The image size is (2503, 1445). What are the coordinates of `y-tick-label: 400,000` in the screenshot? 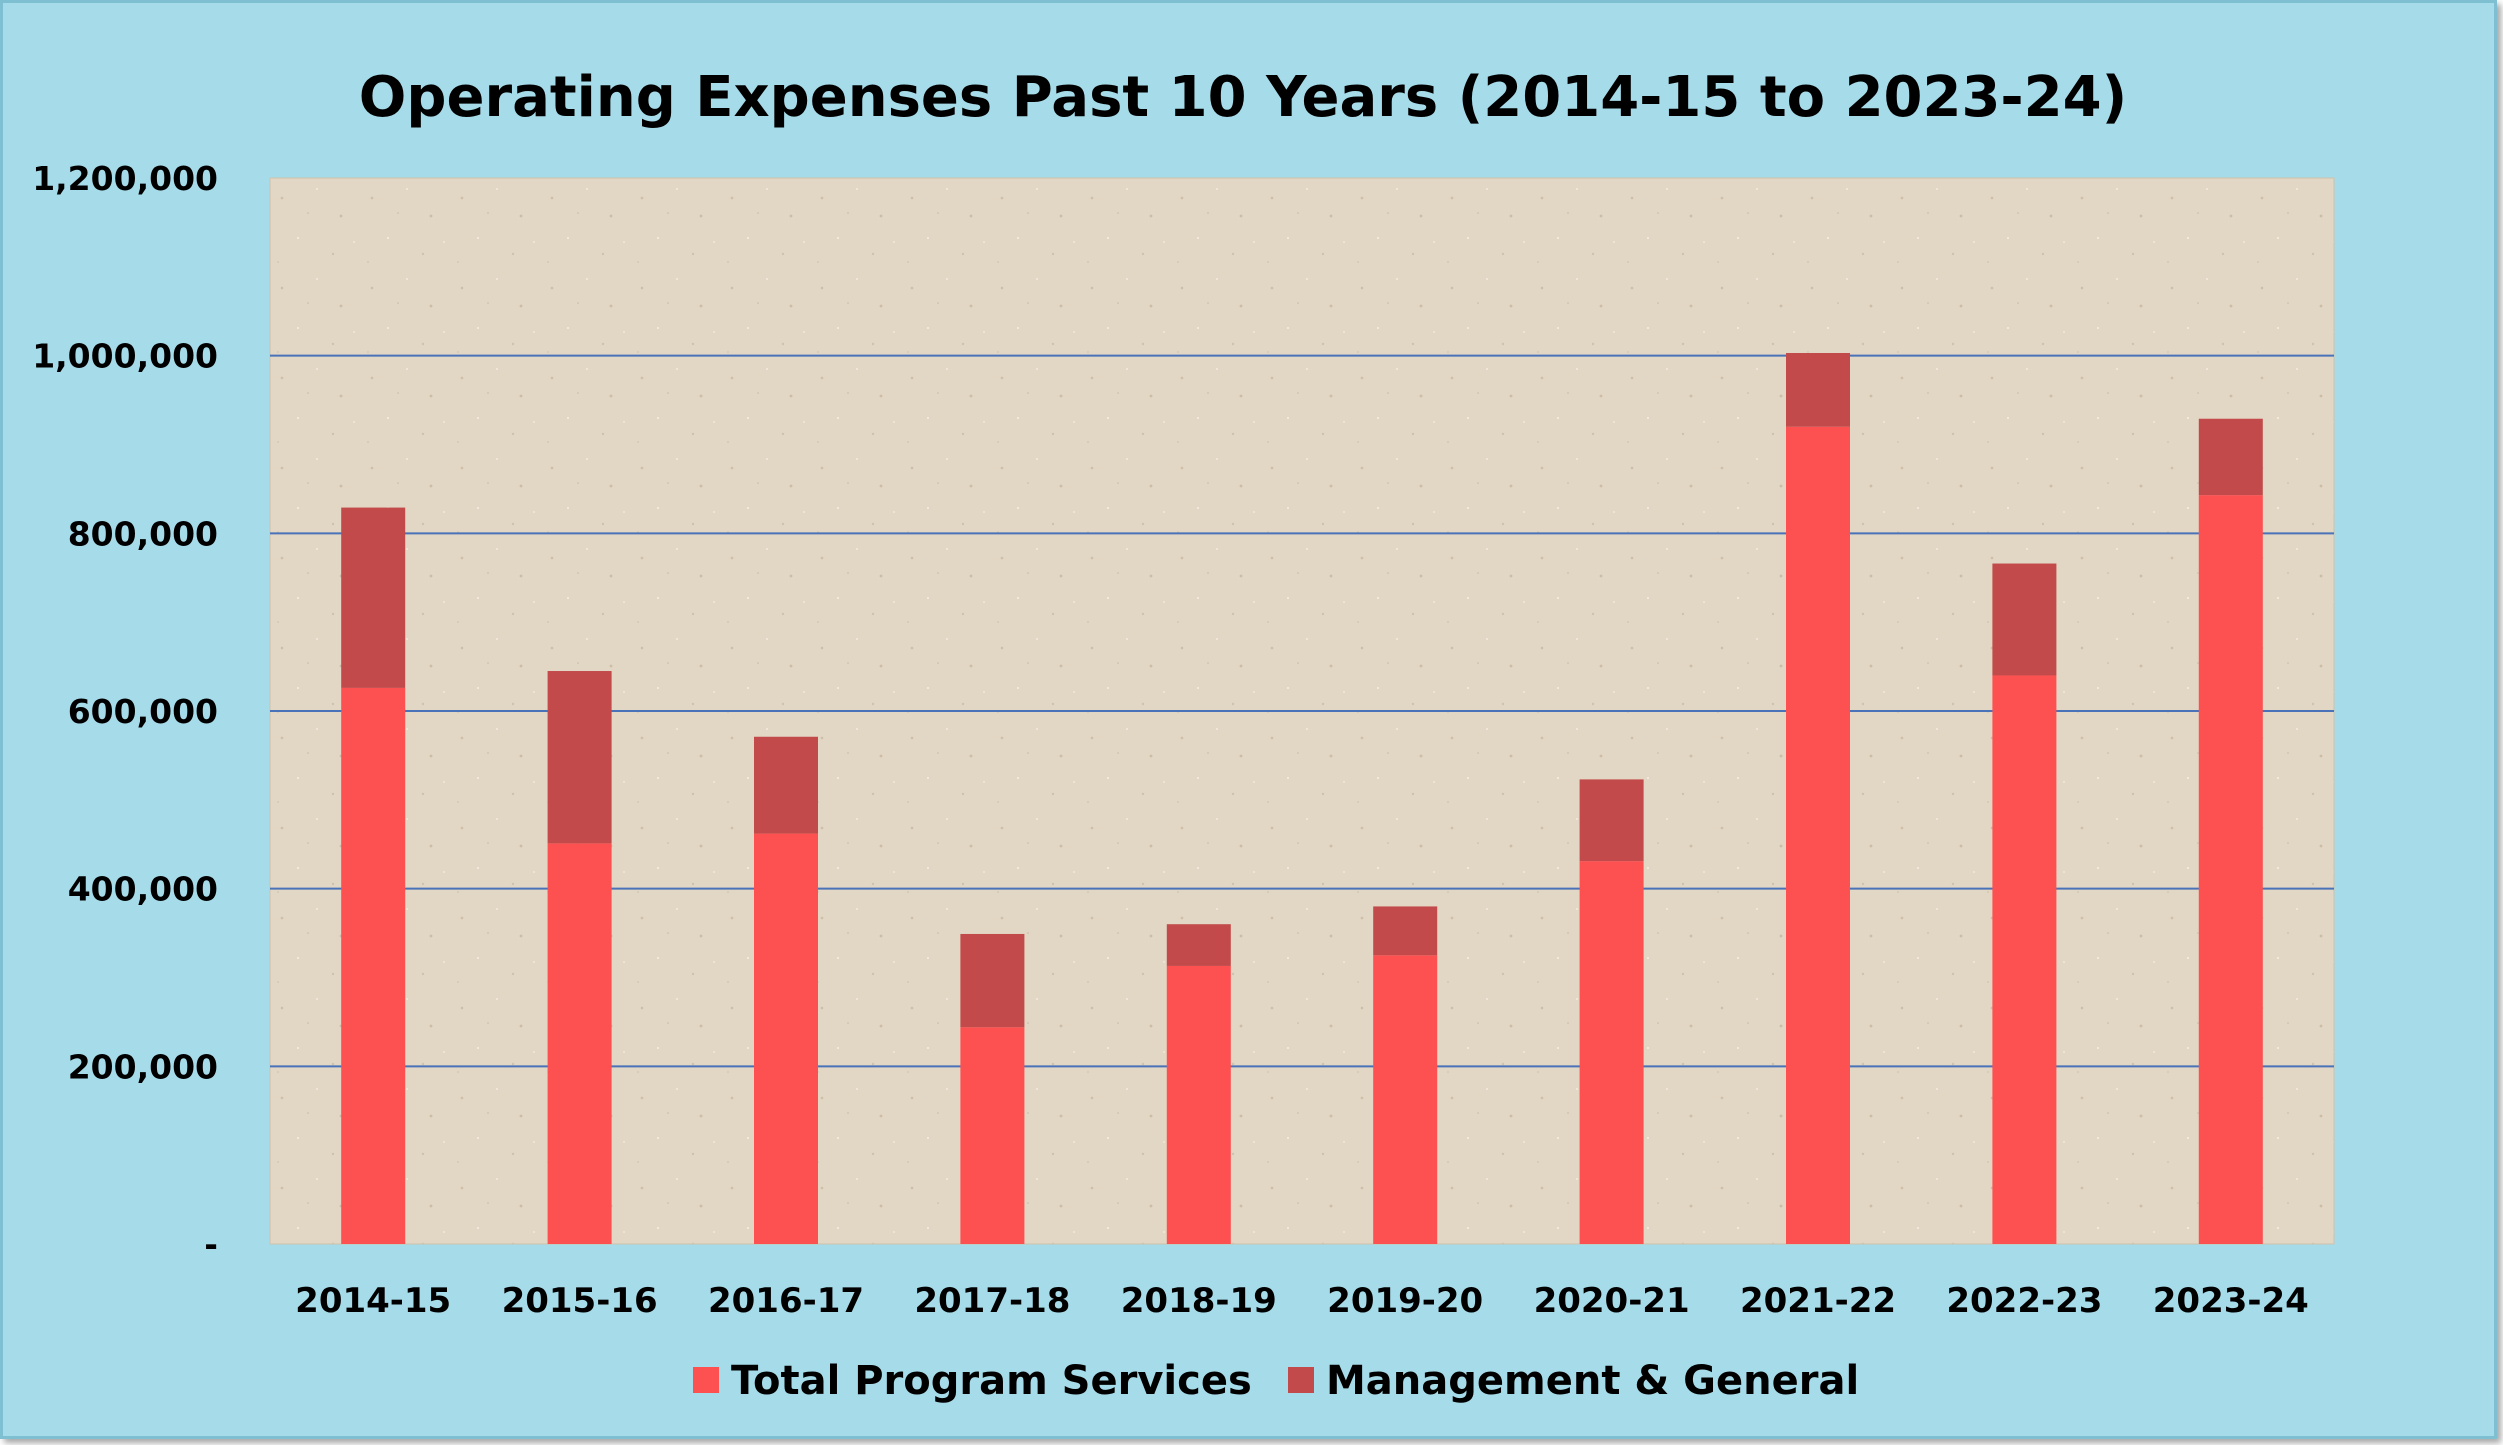 It's located at (143, 889).